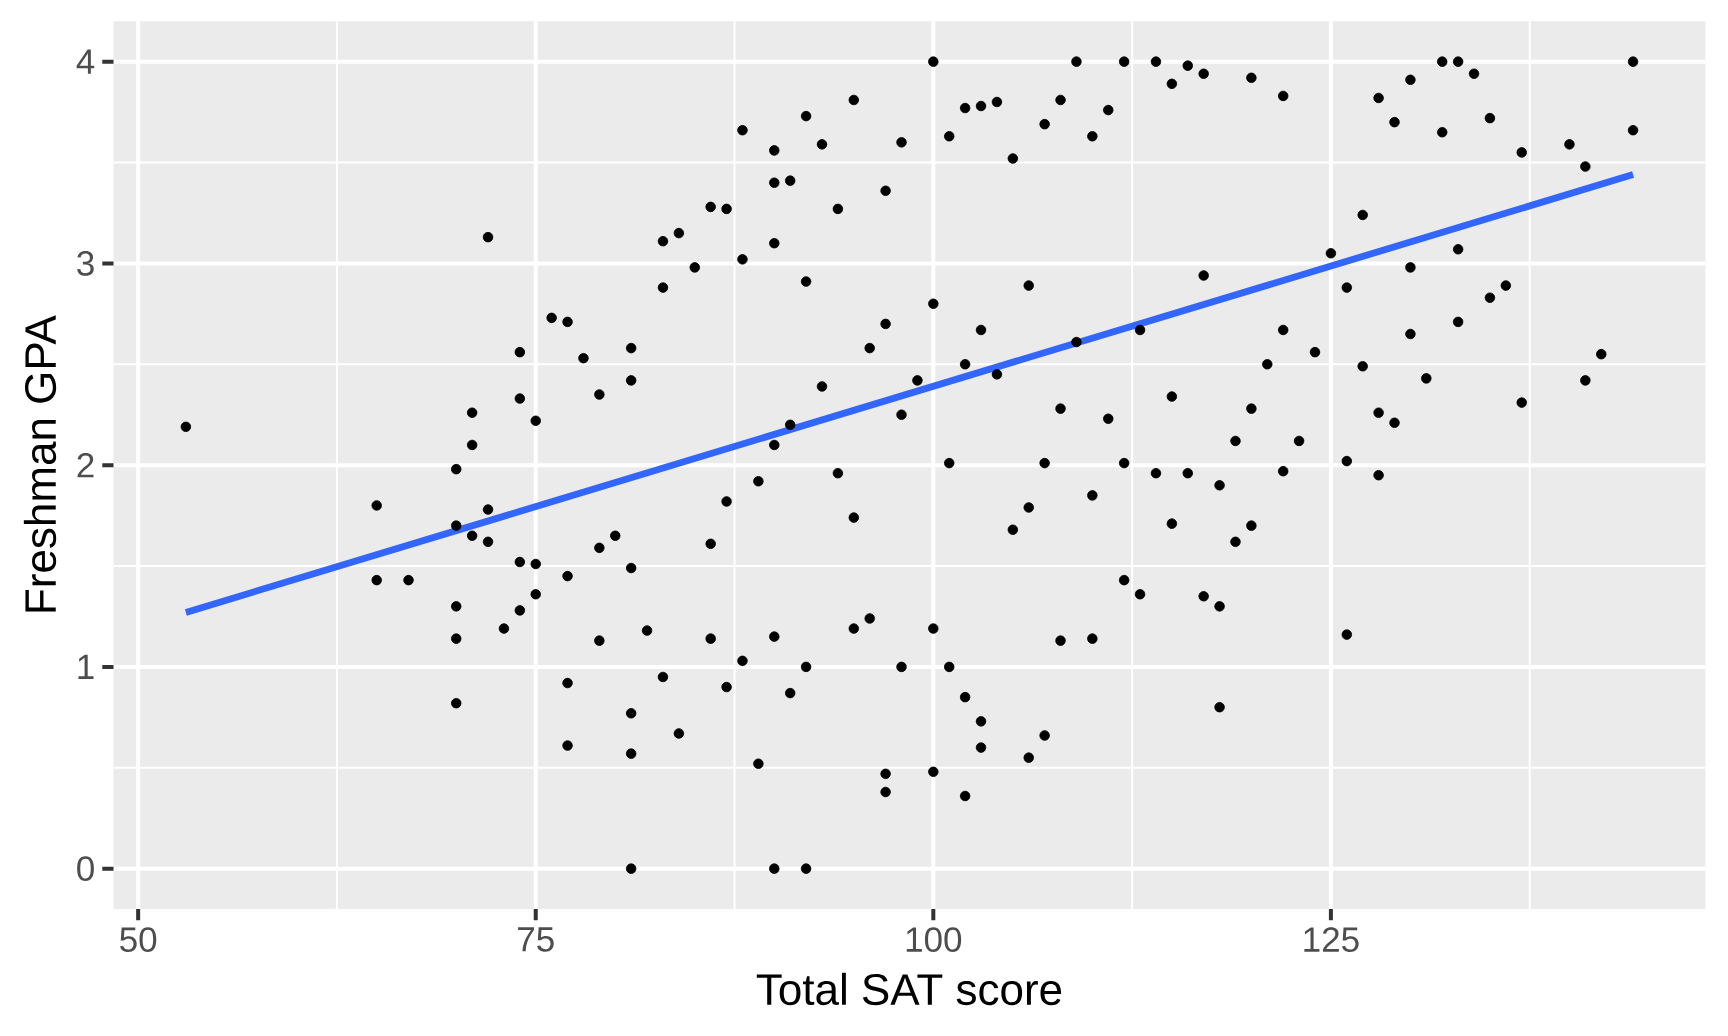 The width and height of the screenshot is (1728, 1036). Describe the element at coordinates (85, 263) in the screenshot. I see `y-tick-label: 3` at that location.